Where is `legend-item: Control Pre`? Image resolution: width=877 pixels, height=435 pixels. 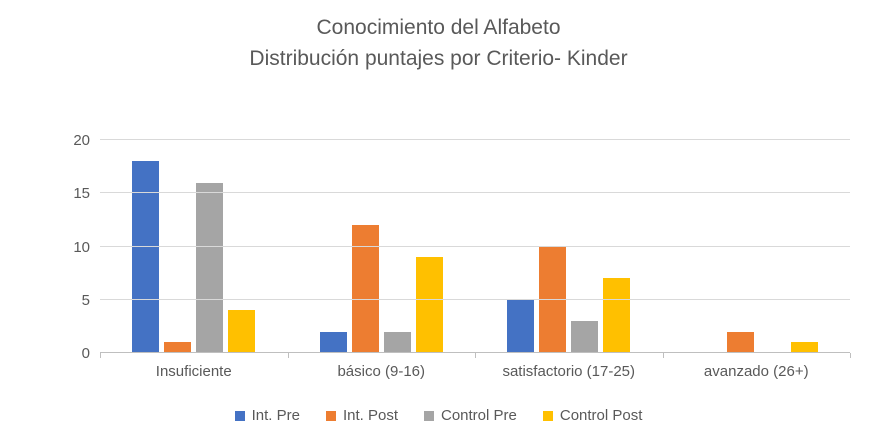
legend-item: Control Pre is located at coordinates (470, 415).